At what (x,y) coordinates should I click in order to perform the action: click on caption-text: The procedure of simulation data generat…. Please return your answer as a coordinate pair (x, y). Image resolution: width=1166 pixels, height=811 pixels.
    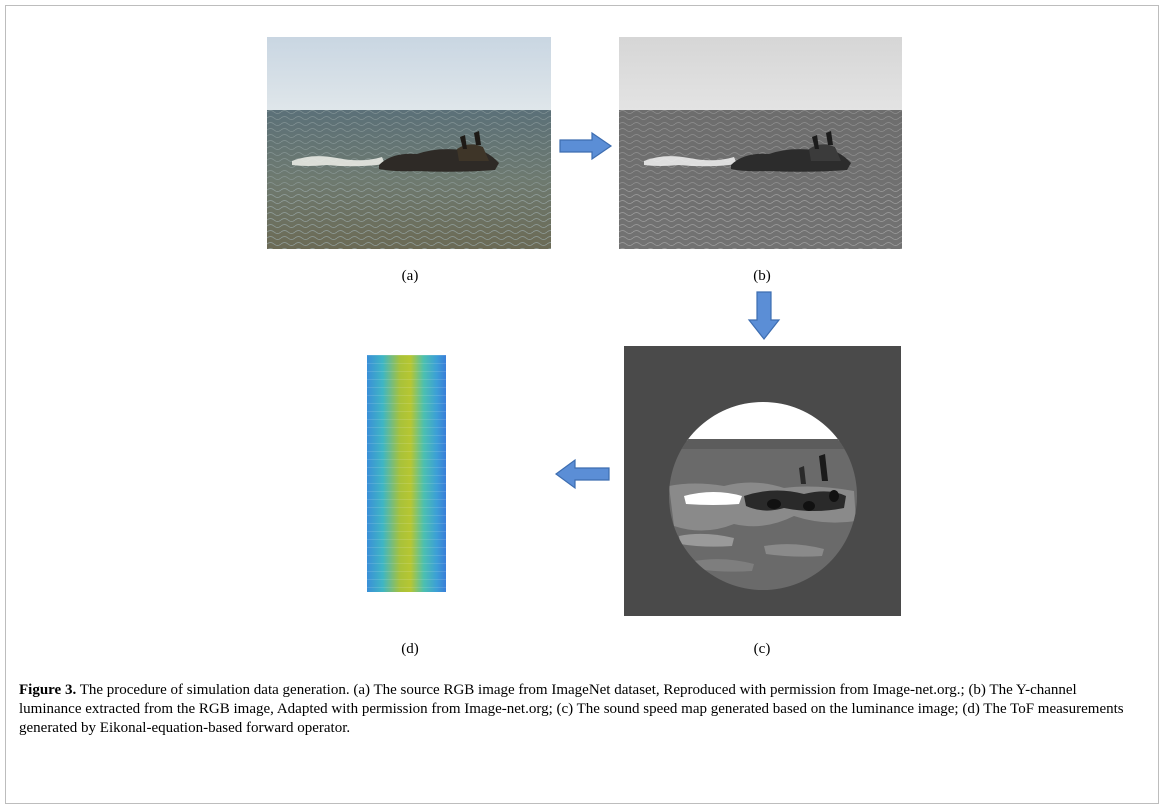
    Looking at the image, I should click on (571, 709).